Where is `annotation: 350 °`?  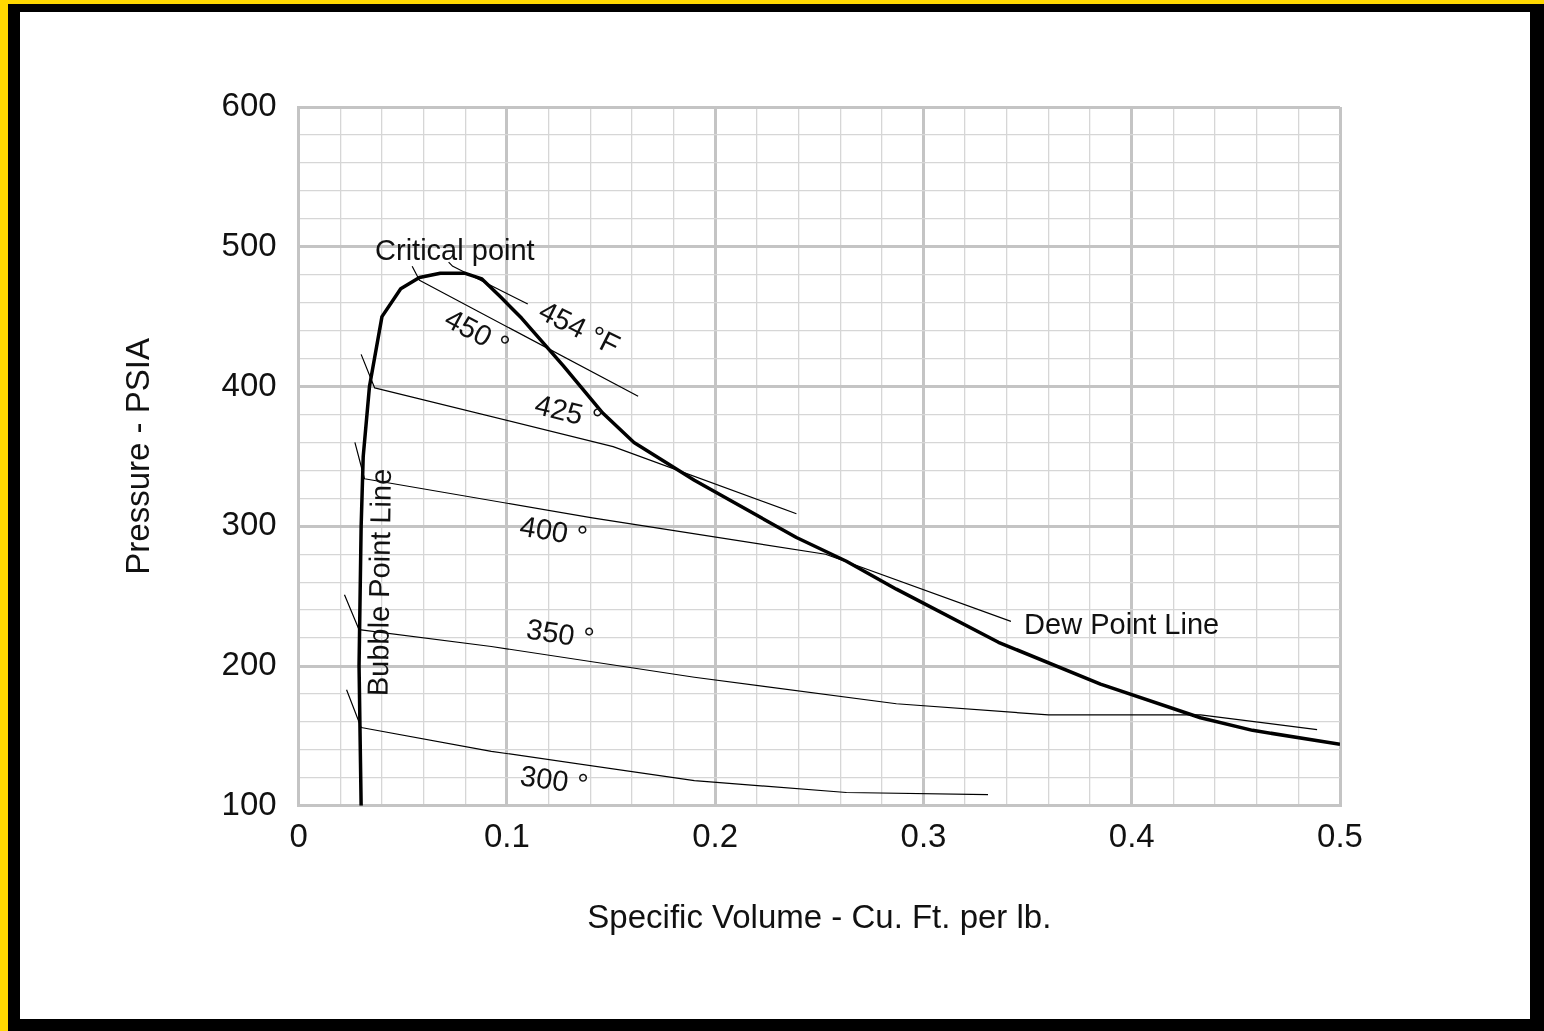 annotation: 350 ° is located at coordinates (560, 633).